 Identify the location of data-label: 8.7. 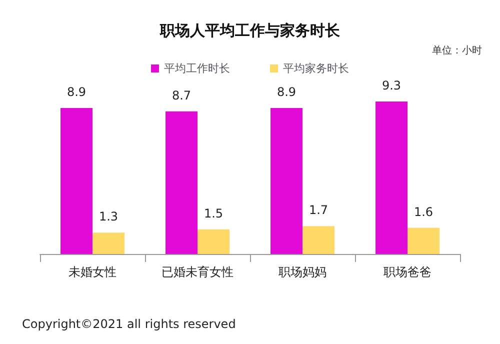
(182, 95).